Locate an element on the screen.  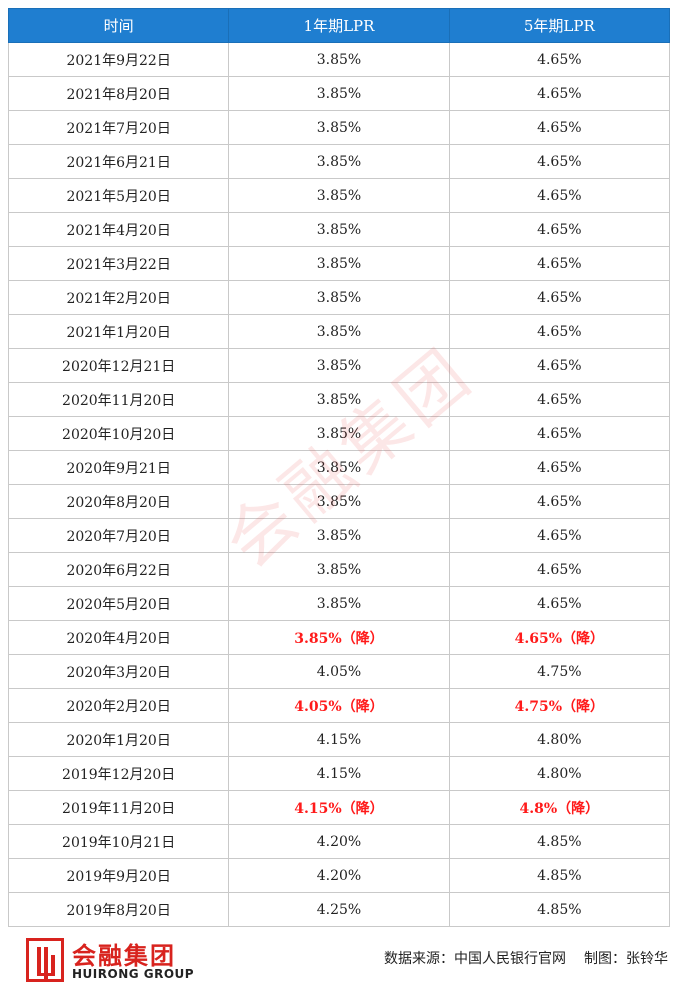
chart-author: 制图：张铃华 is located at coordinates (626, 959).